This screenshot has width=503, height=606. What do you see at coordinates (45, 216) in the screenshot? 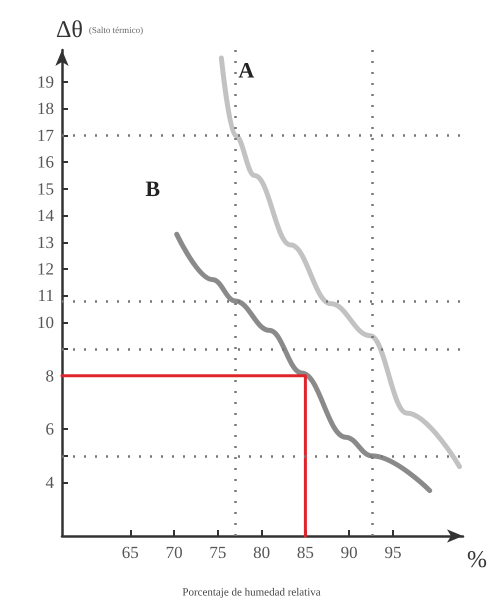
I see `y-tick-label: 14` at bounding box center [45, 216].